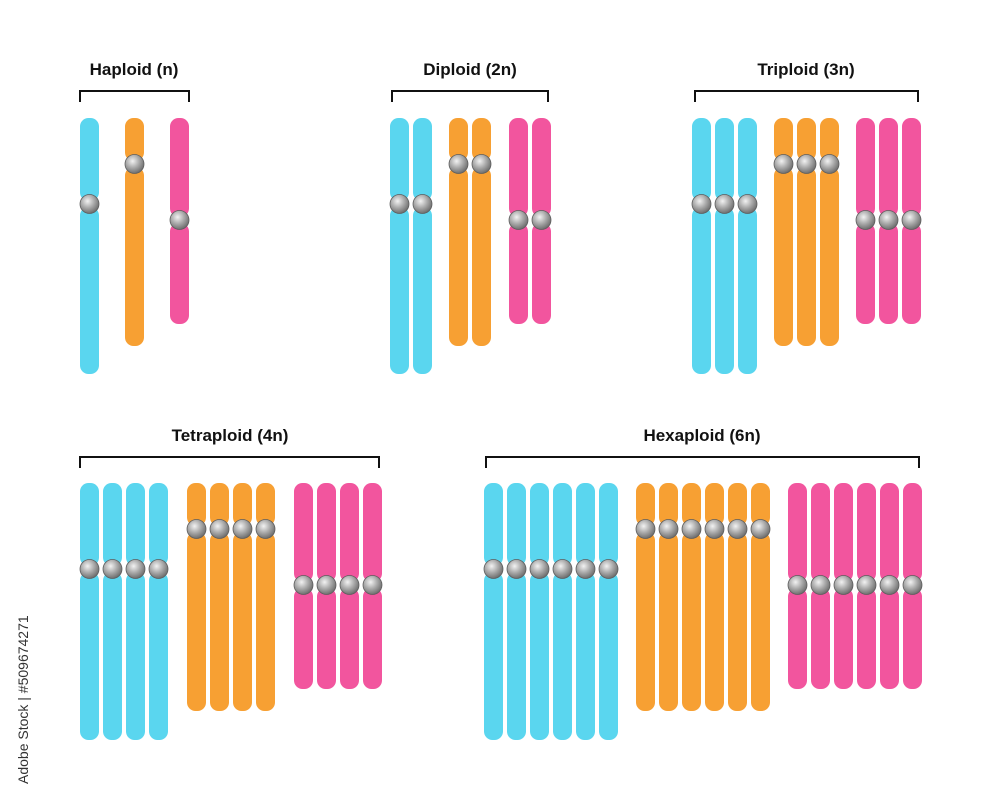  Describe the element at coordinates (585, 656) in the screenshot. I see `chromosome-blue-5-long-arm` at that location.